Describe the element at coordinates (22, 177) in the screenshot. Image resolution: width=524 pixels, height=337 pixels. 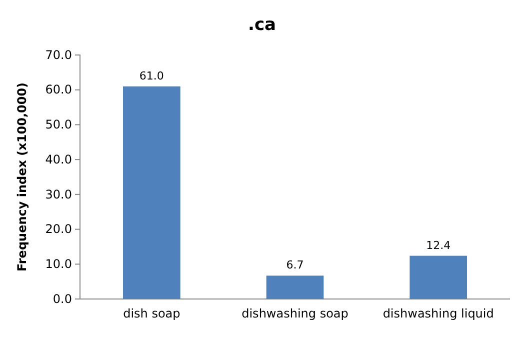
I see `y-axis-title: Frequency index (x100,000)` at that location.